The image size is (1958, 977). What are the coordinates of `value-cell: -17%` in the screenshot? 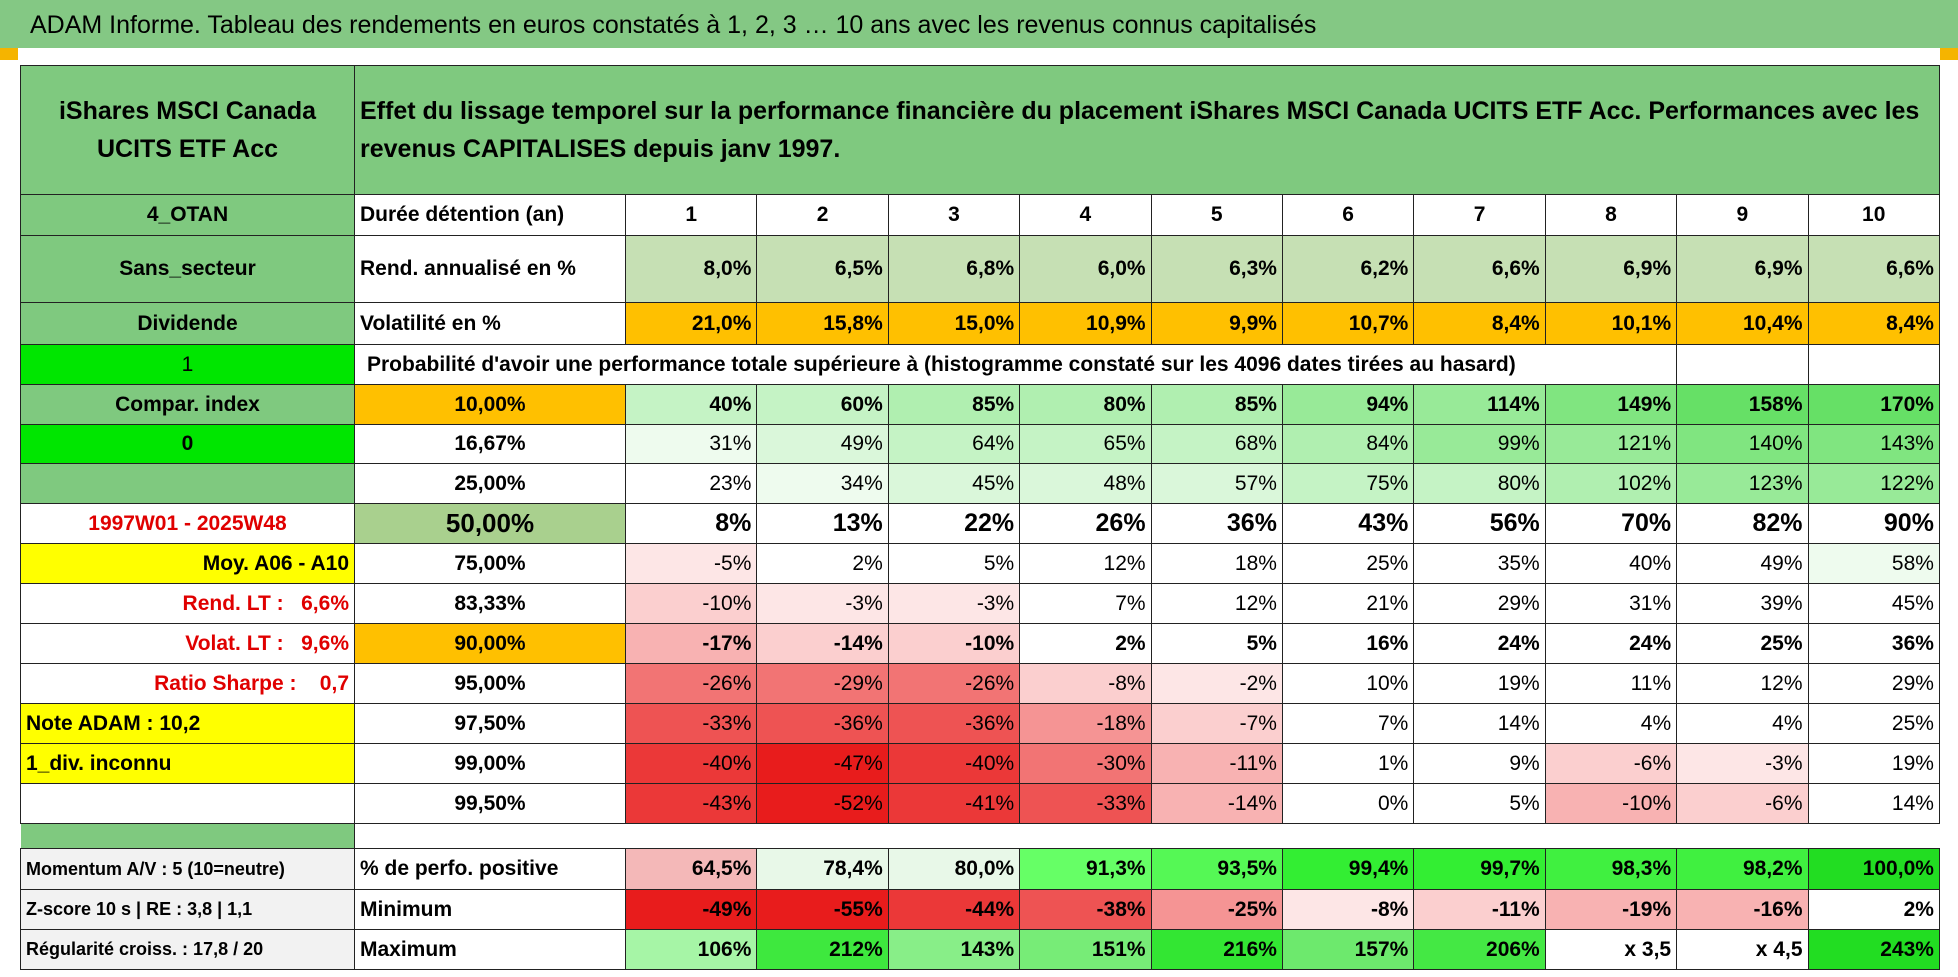 It's located at (691, 643).